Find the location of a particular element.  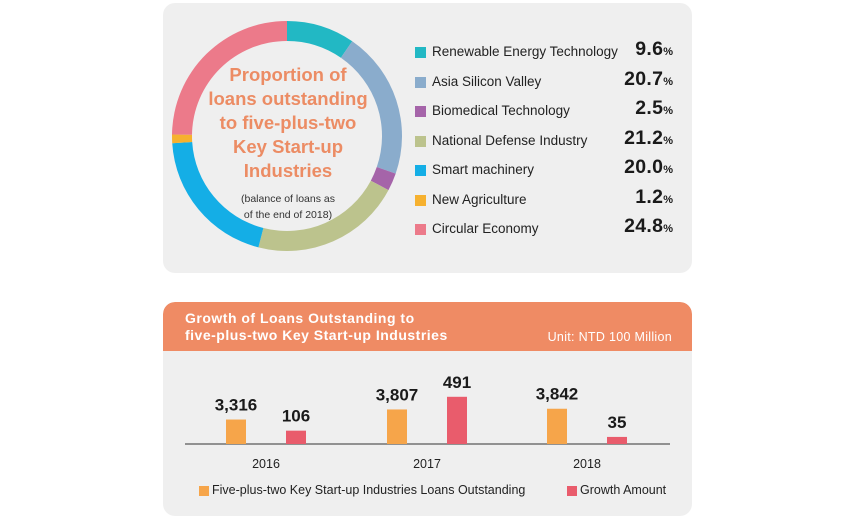

legend-item: Biomedical Technology 2.5% is located at coordinates (549, 109).